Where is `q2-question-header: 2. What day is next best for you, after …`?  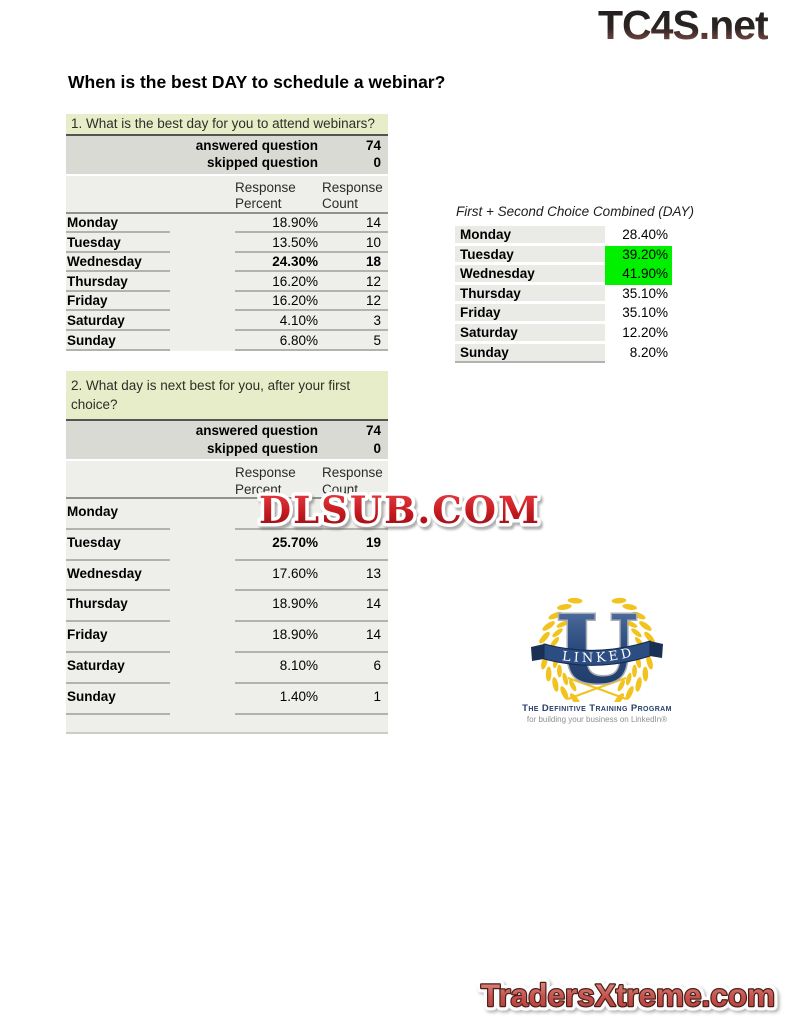 q2-question-header: 2. What day is next best for you, after … is located at coordinates (227, 396).